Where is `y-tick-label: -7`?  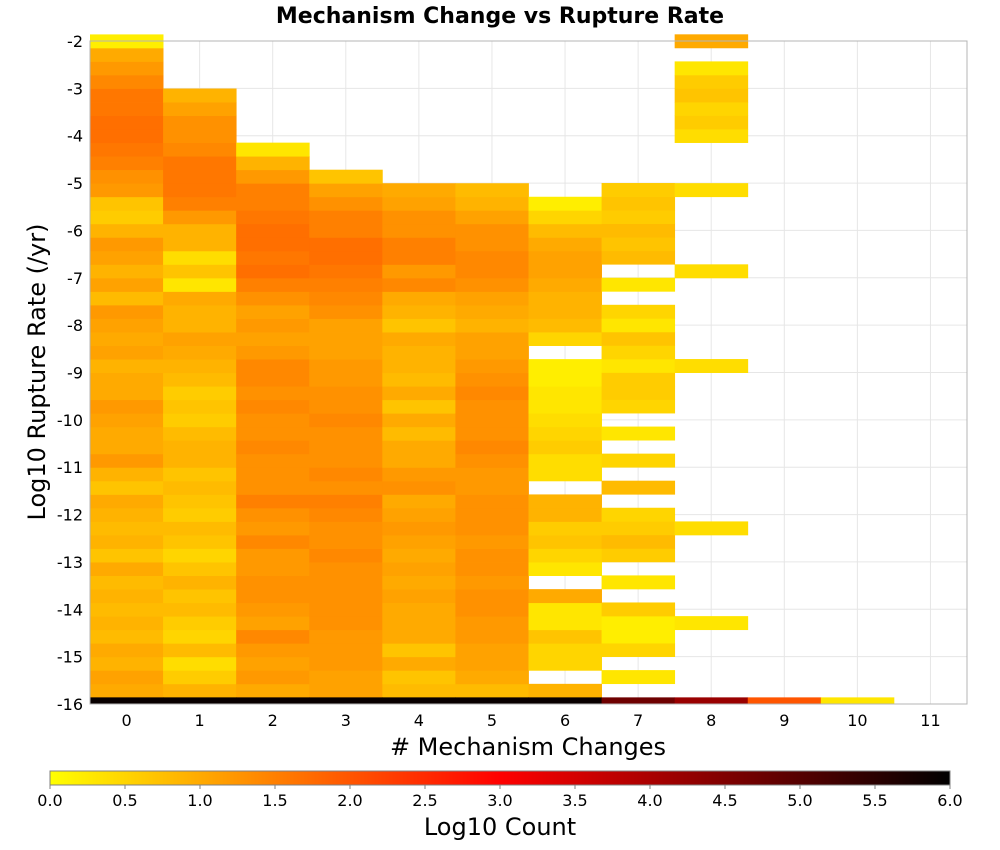 y-tick-label: -7 is located at coordinates (75, 278).